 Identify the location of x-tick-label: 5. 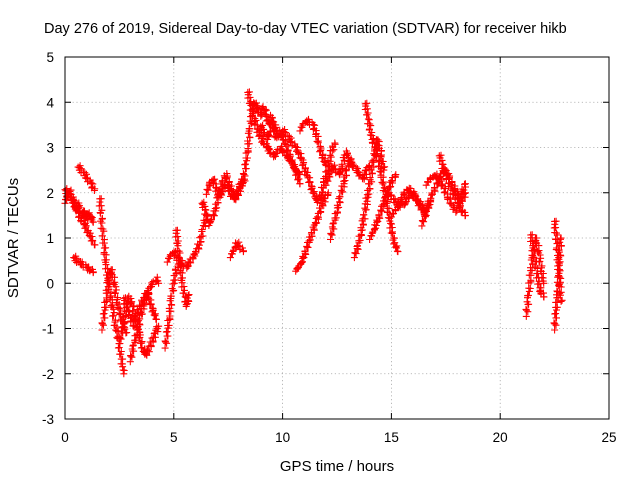
(174, 437).